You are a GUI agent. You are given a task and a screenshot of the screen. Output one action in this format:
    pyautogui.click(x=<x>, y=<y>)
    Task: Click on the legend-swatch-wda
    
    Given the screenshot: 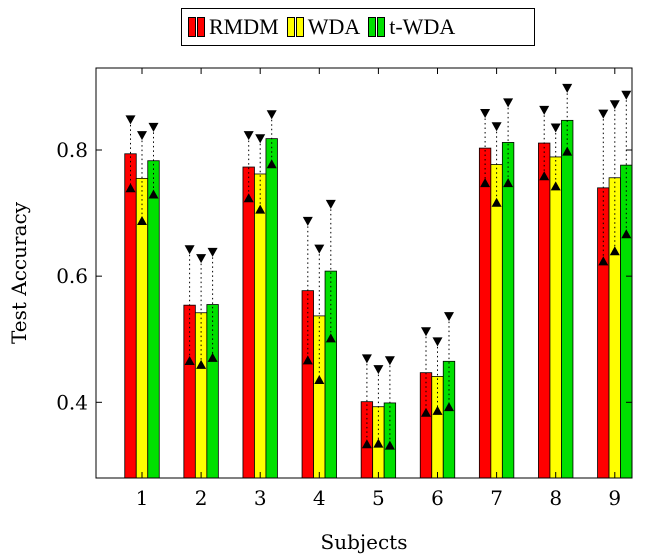 What is the action you would take?
    pyautogui.click(x=295, y=27)
    